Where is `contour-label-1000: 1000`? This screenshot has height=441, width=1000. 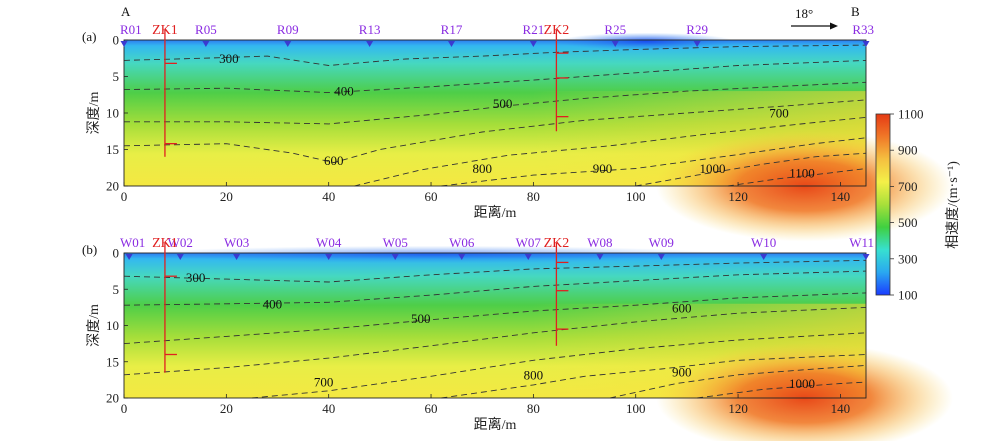
contour-label-1000: 1000 is located at coordinates (802, 383).